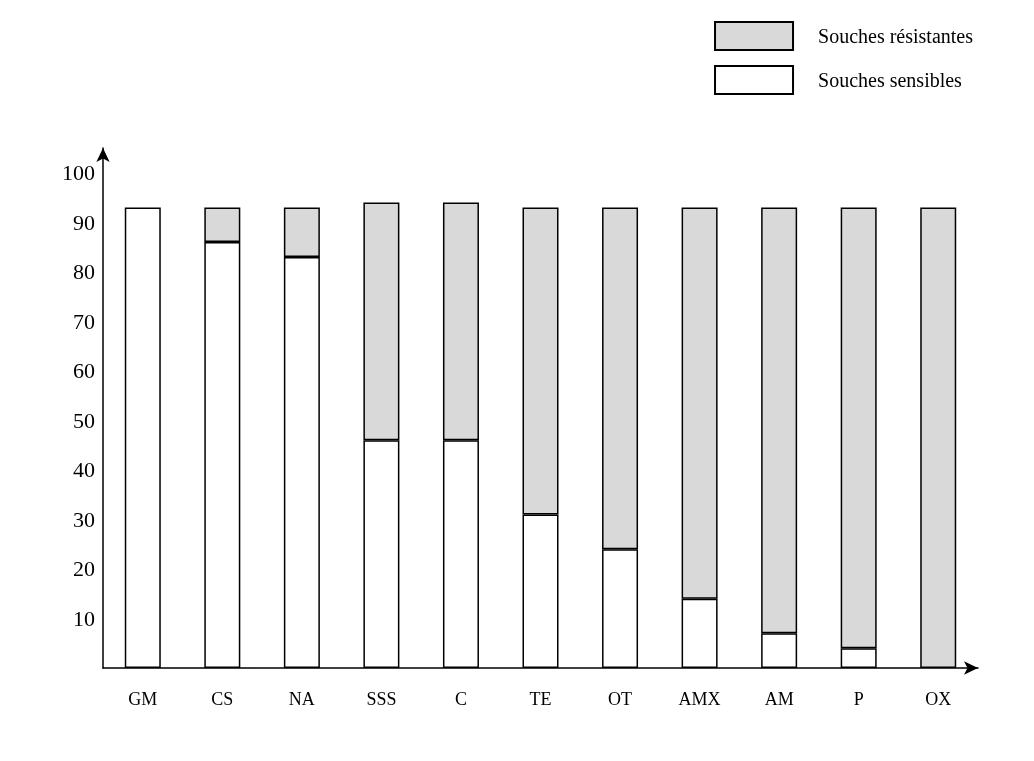  I want to click on x-tick-label: NA, so click(301, 699).